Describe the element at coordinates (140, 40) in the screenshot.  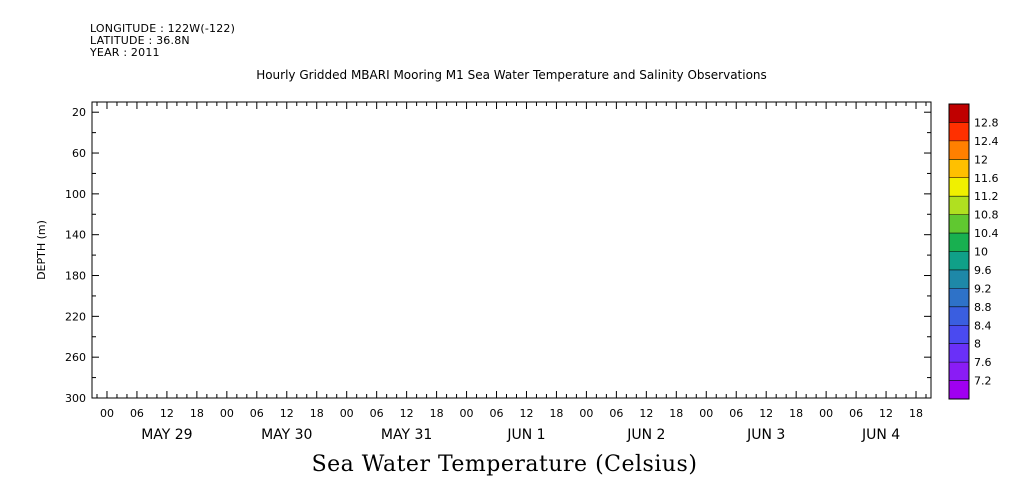
I see `latitude-label: LATITUDE : 36.8N` at that location.